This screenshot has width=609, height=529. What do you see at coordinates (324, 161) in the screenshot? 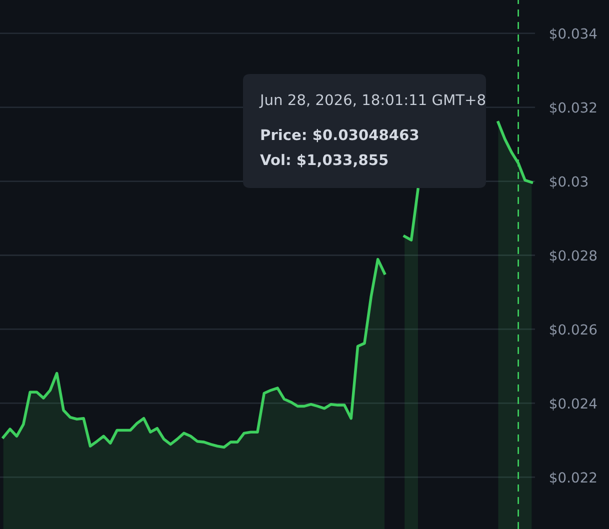
I see `annotation: Vol: $1,033,855` at bounding box center [324, 161].